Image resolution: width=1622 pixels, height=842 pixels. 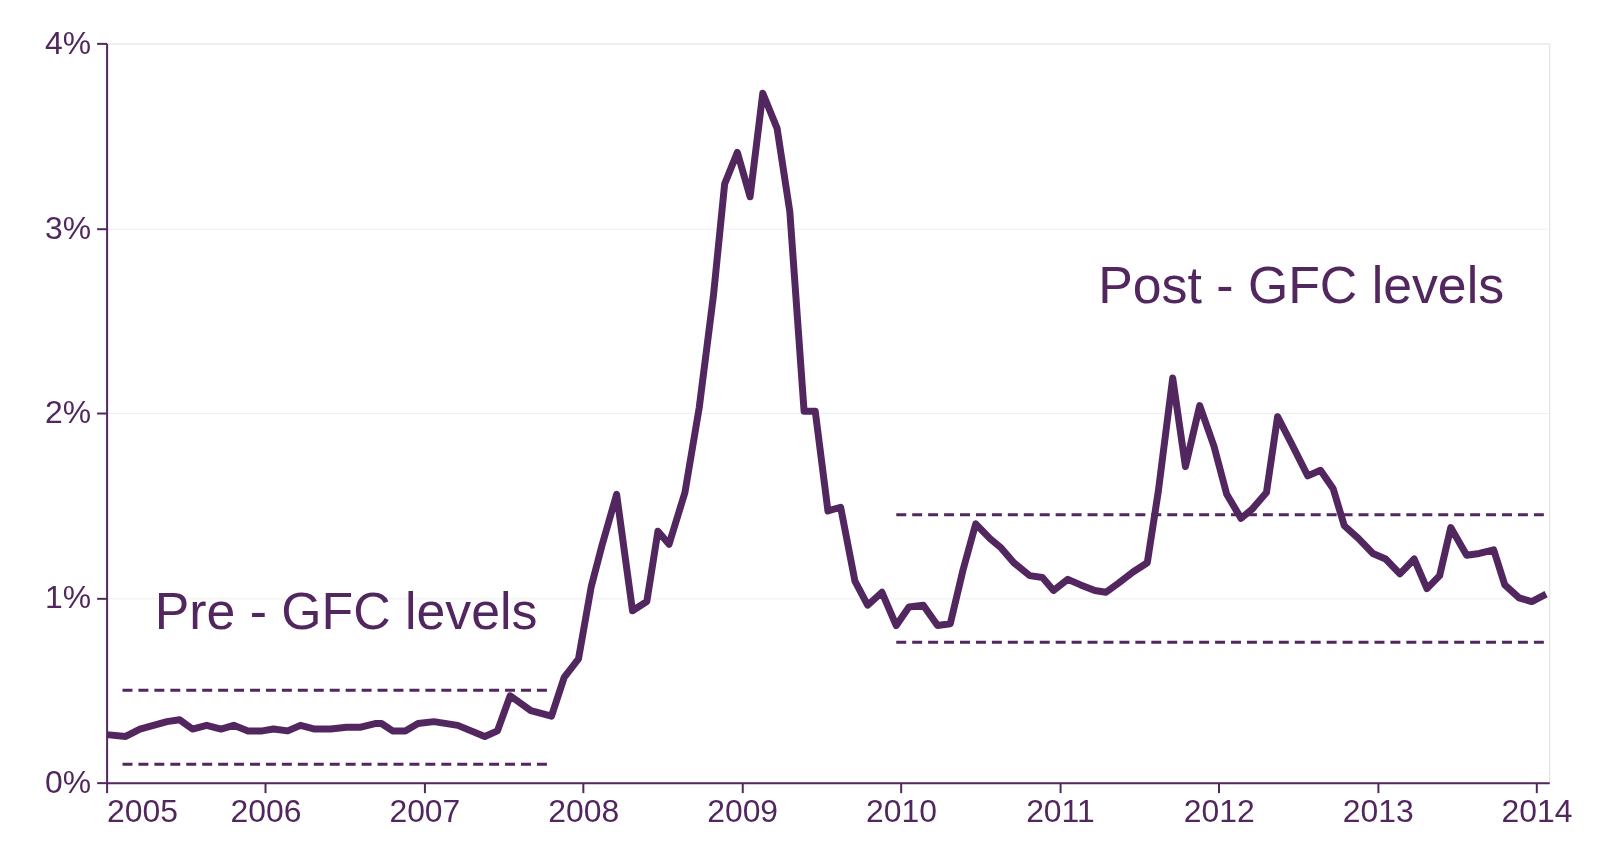 What do you see at coordinates (68, 42) in the screenshot?
I see `y-tick-label: 4%` at bounding box center [68, 42].